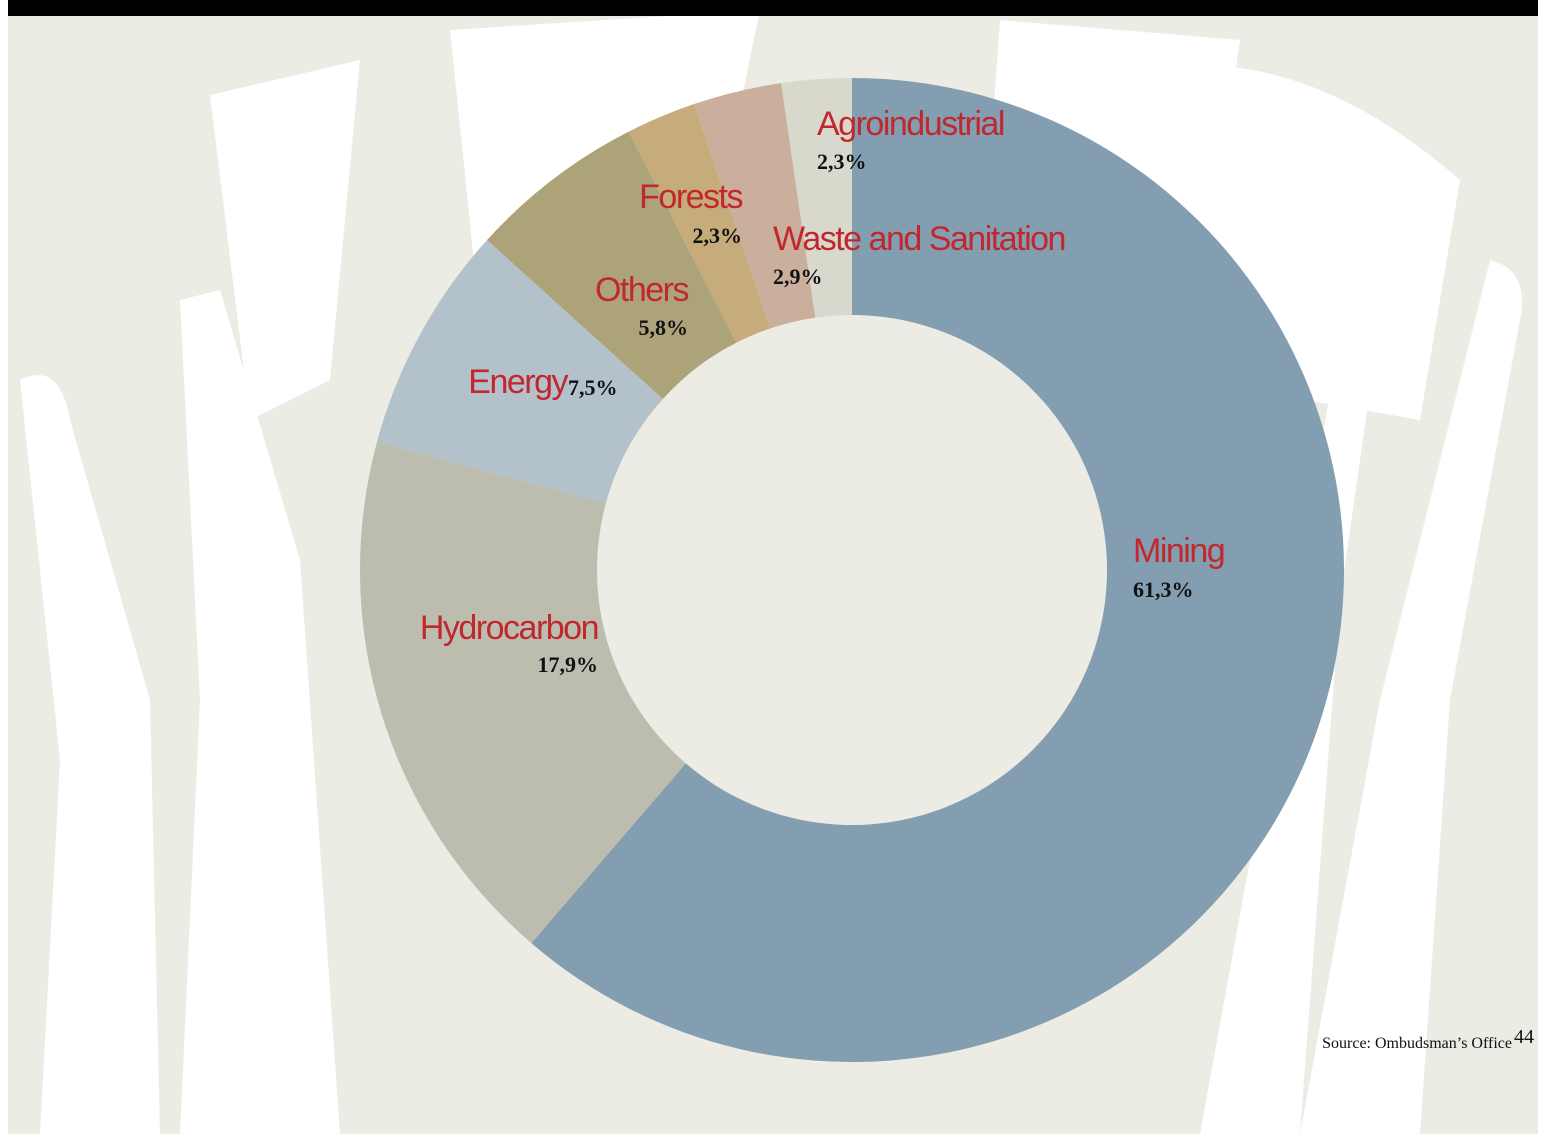  What do you see at coordinates (4, 567) in the screenshot?
I see `left-border` at bounding box center [4, 567].